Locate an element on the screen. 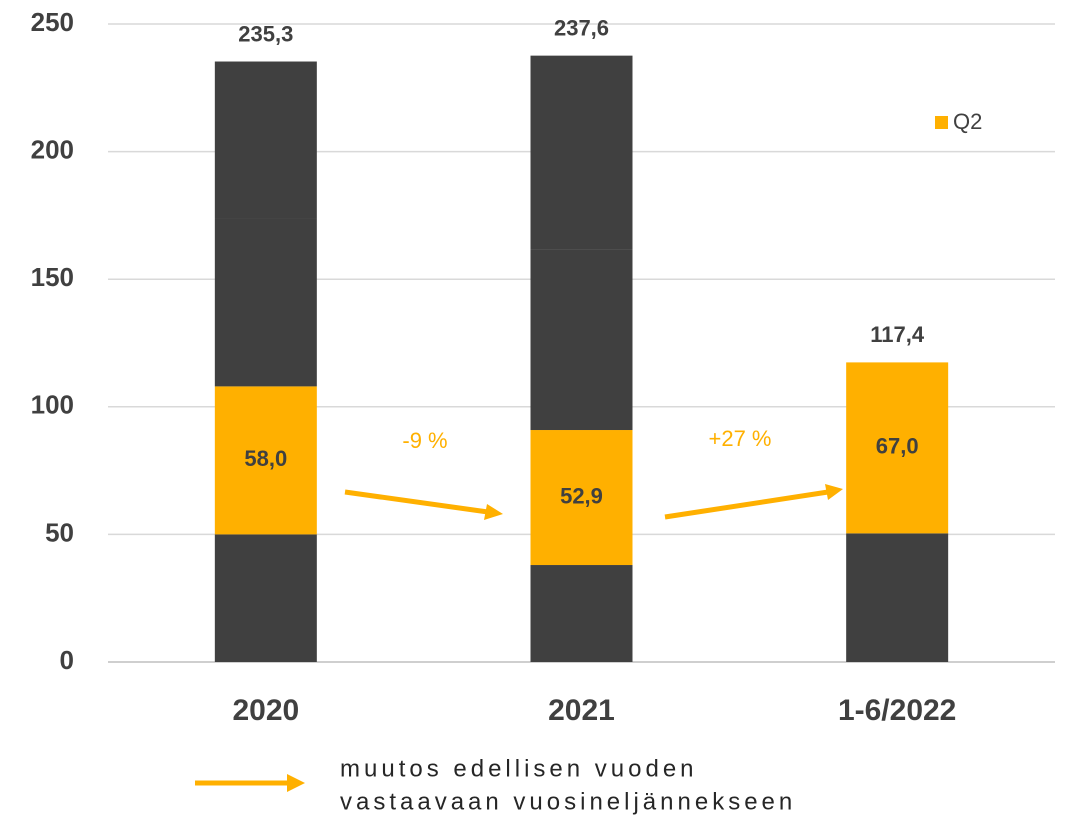  x-tick-label: 1-6/2022 is located at coordinates (897, 710).